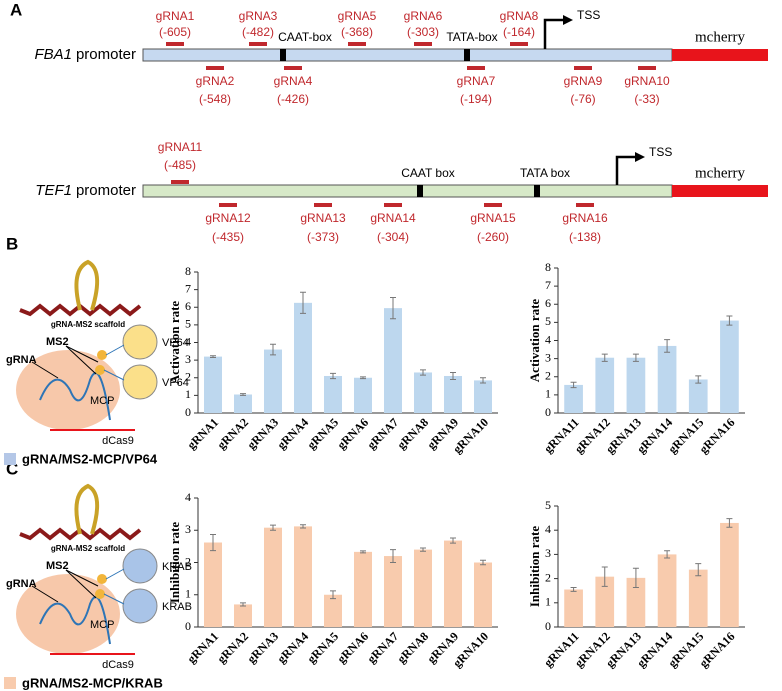  What do you see at coordinates (175, 16) in the screenshot?
I see `grna-name: gRNA1` at bounding box center [175, 16].